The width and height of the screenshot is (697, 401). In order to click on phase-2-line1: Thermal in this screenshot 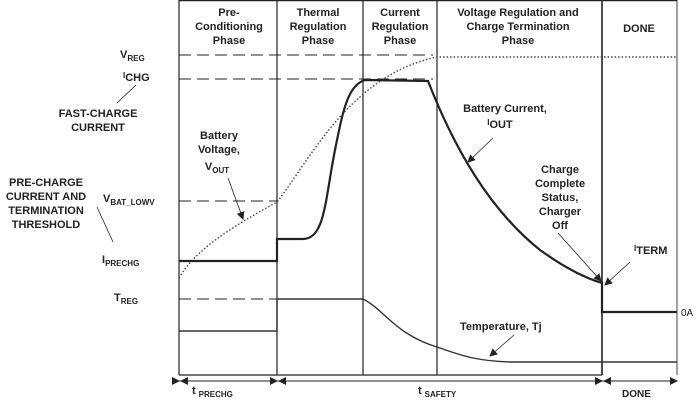, I will do `click(318, 13)`.